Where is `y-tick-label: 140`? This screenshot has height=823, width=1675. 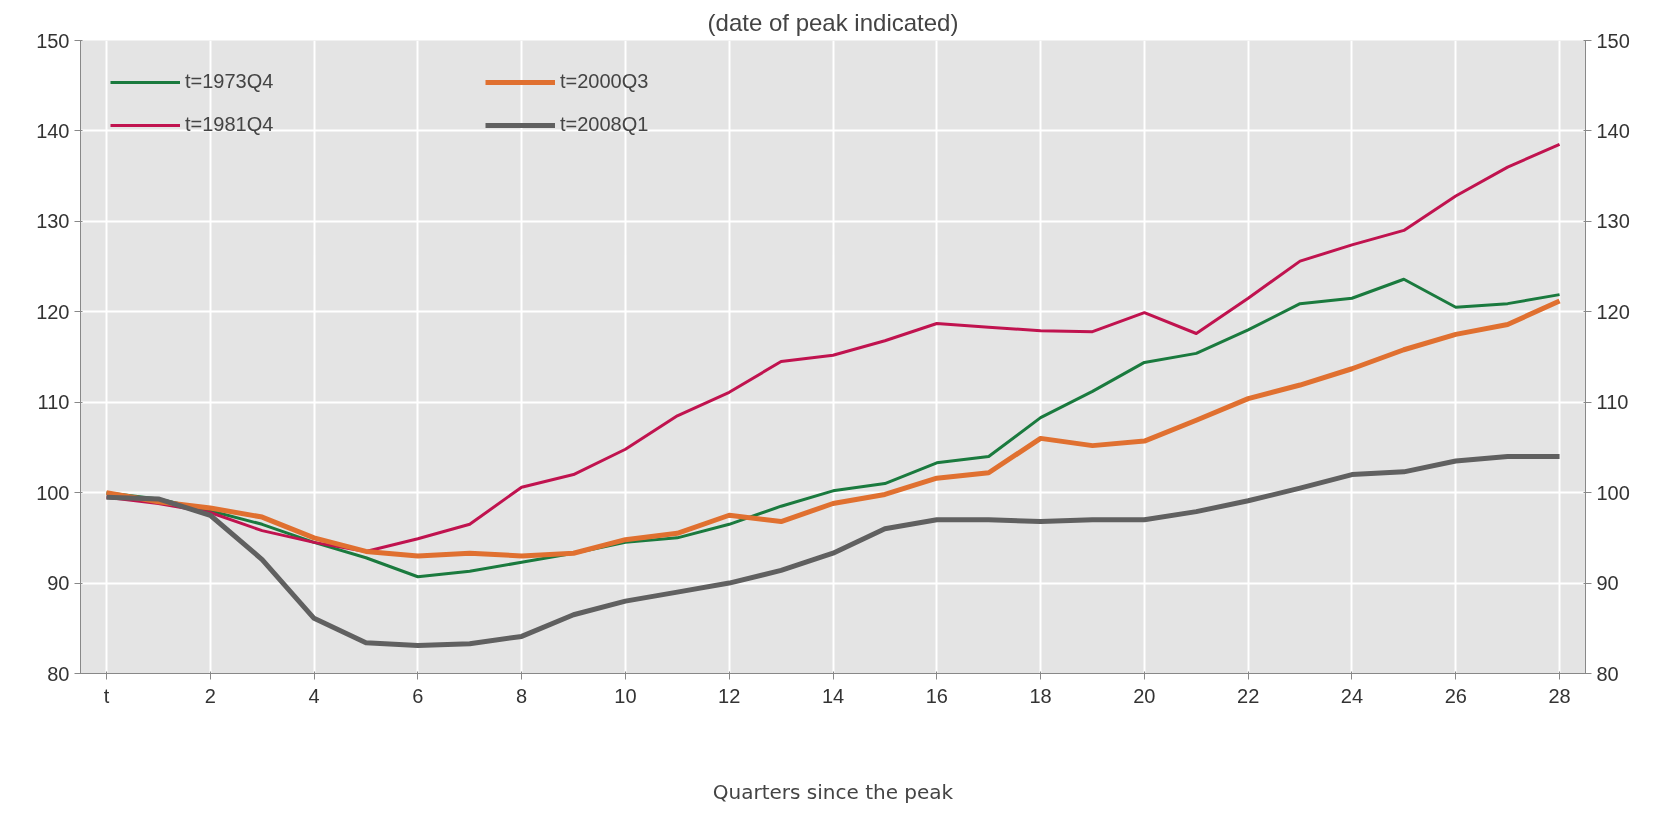 y-tick-label: 140 is located at coordinates (53, 130).